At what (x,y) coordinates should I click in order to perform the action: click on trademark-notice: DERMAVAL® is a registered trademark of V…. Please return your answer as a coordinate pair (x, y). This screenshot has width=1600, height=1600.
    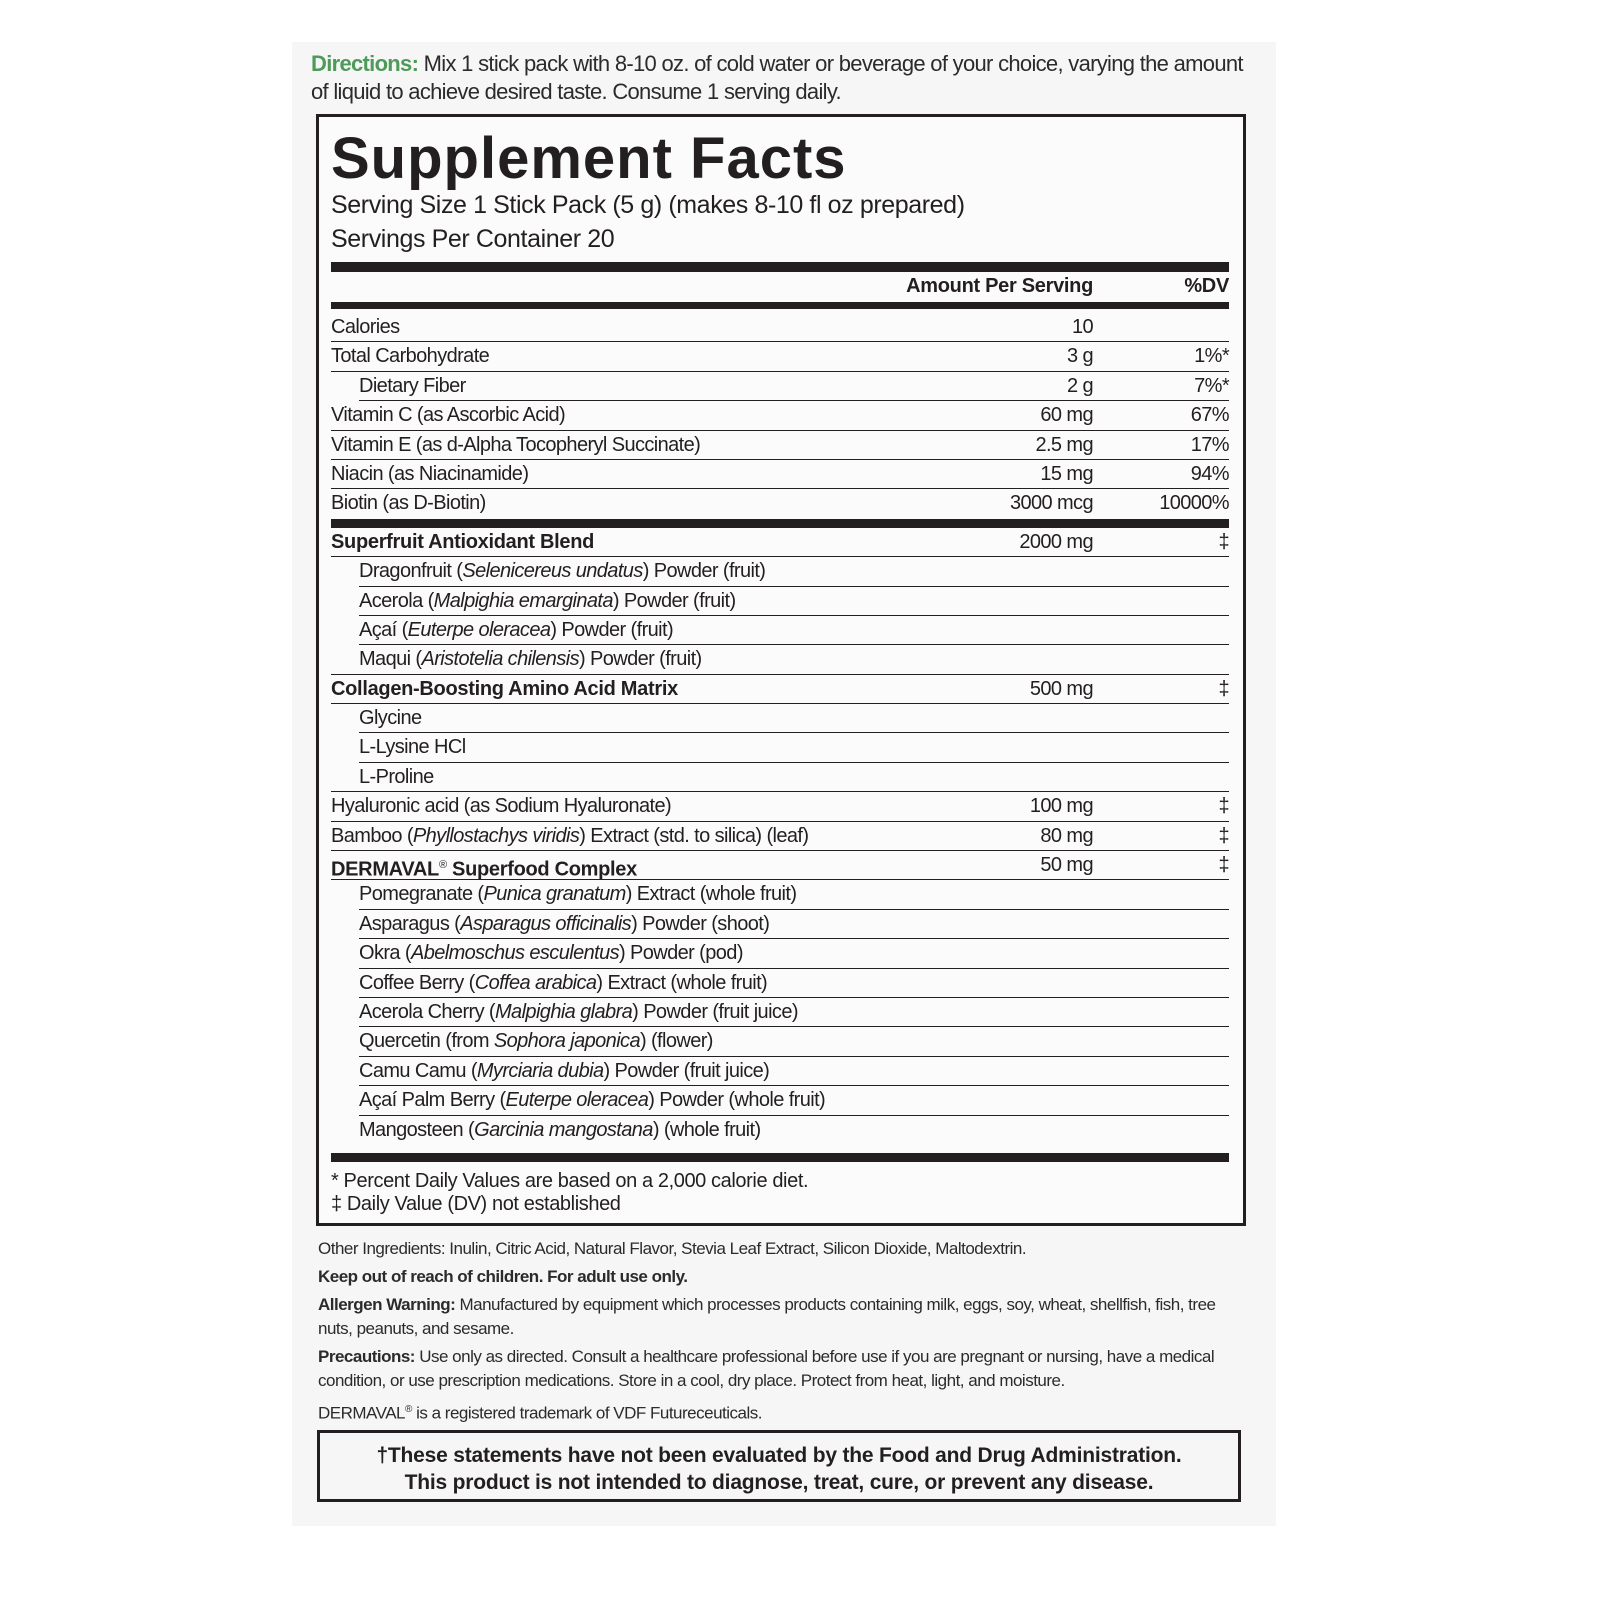
    Looking at the image, I should click on (778, 1412).